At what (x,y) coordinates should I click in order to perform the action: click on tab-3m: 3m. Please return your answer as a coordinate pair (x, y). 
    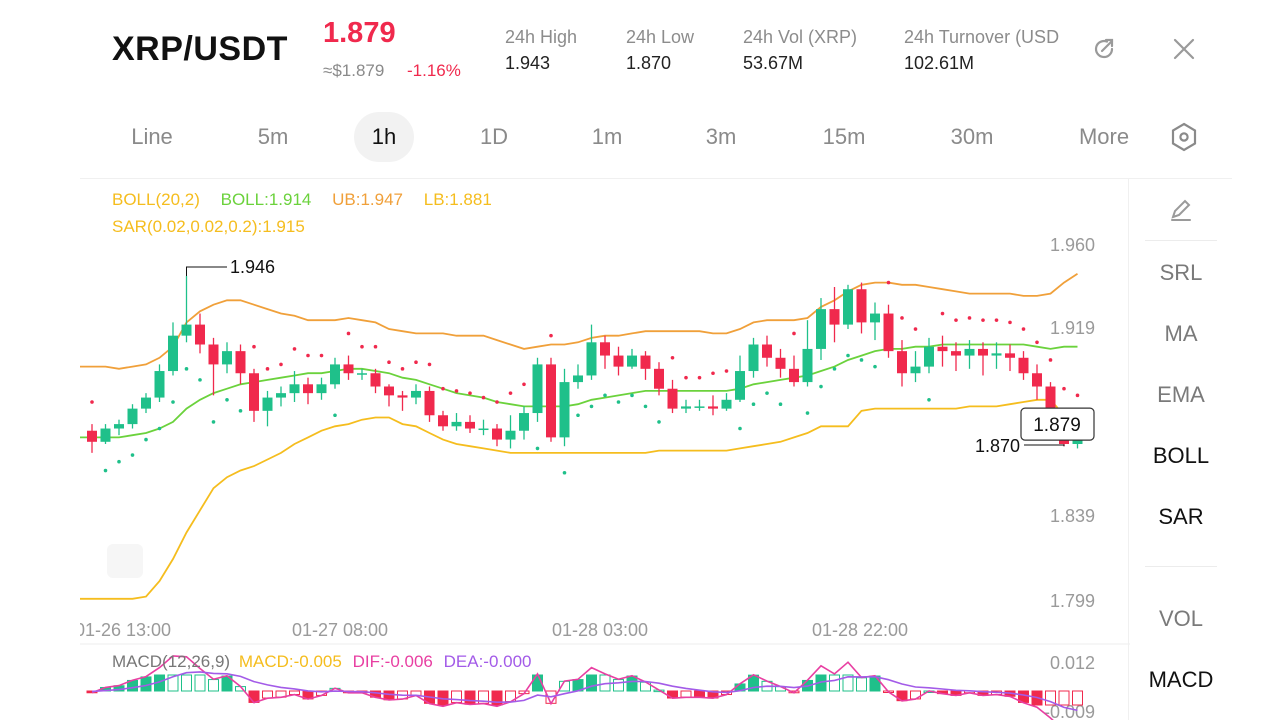
    Looking at the image, I should click on (721, 136).